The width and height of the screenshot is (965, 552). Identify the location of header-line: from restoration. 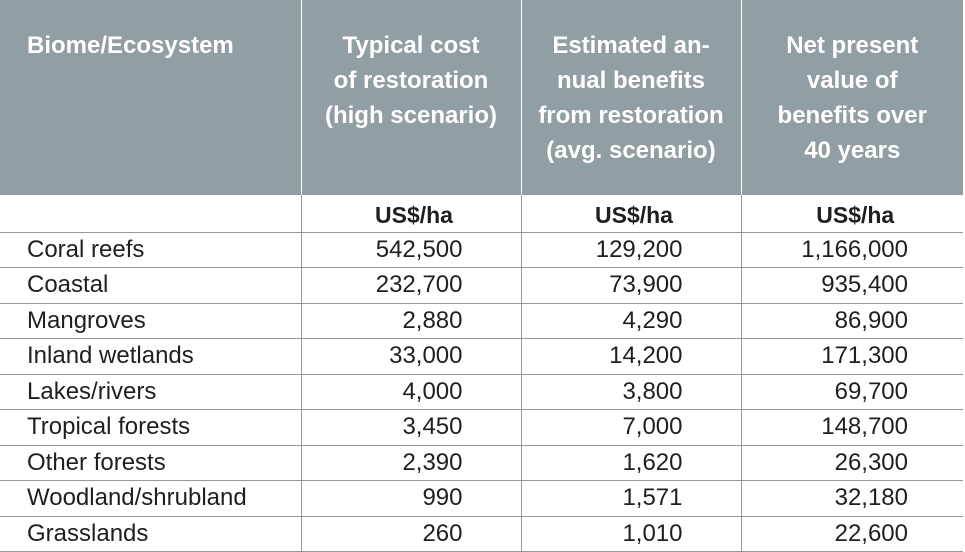
(631, 115).